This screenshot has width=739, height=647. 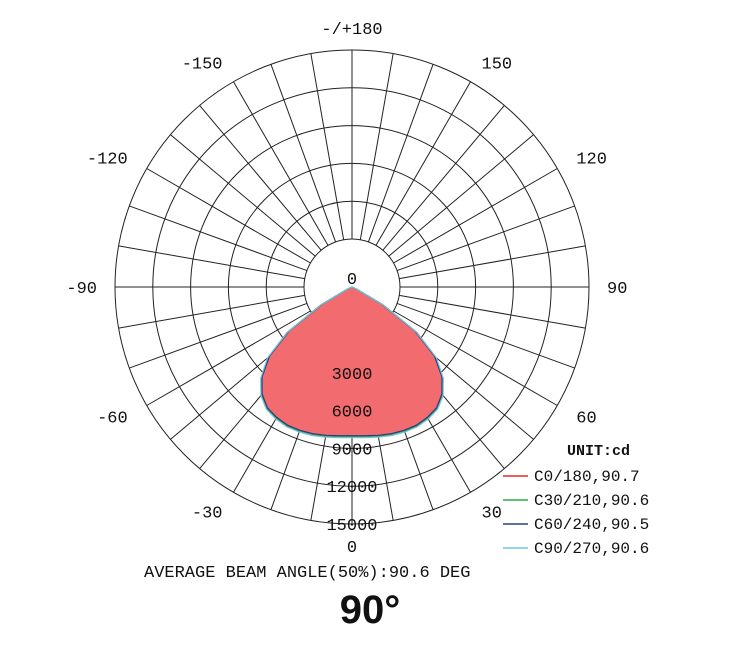 I want to click on angle-tick-label: 60, so click(x=586, y=419).